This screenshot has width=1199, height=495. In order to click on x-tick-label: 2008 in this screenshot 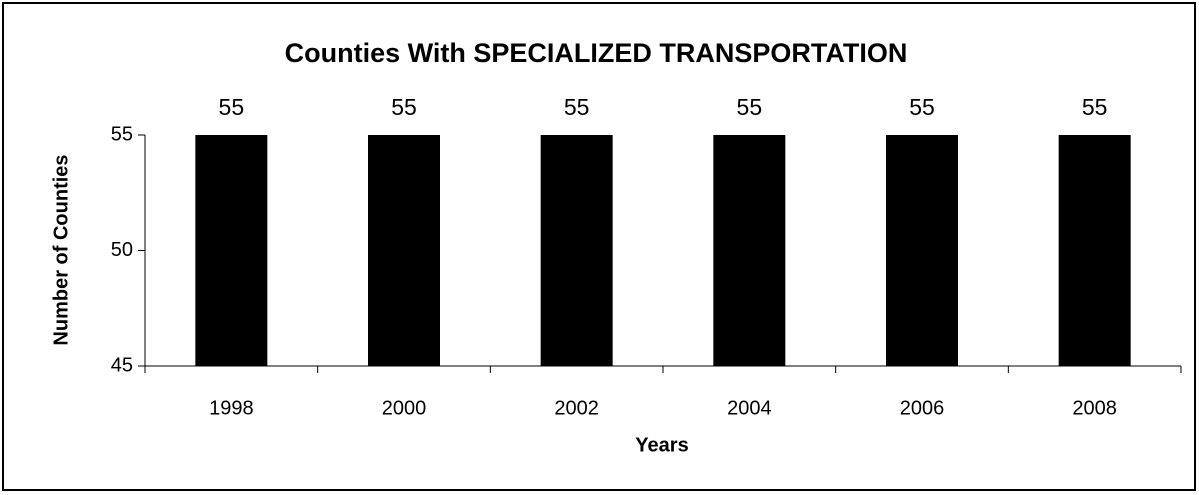, I will do `click(1094, 408)`.